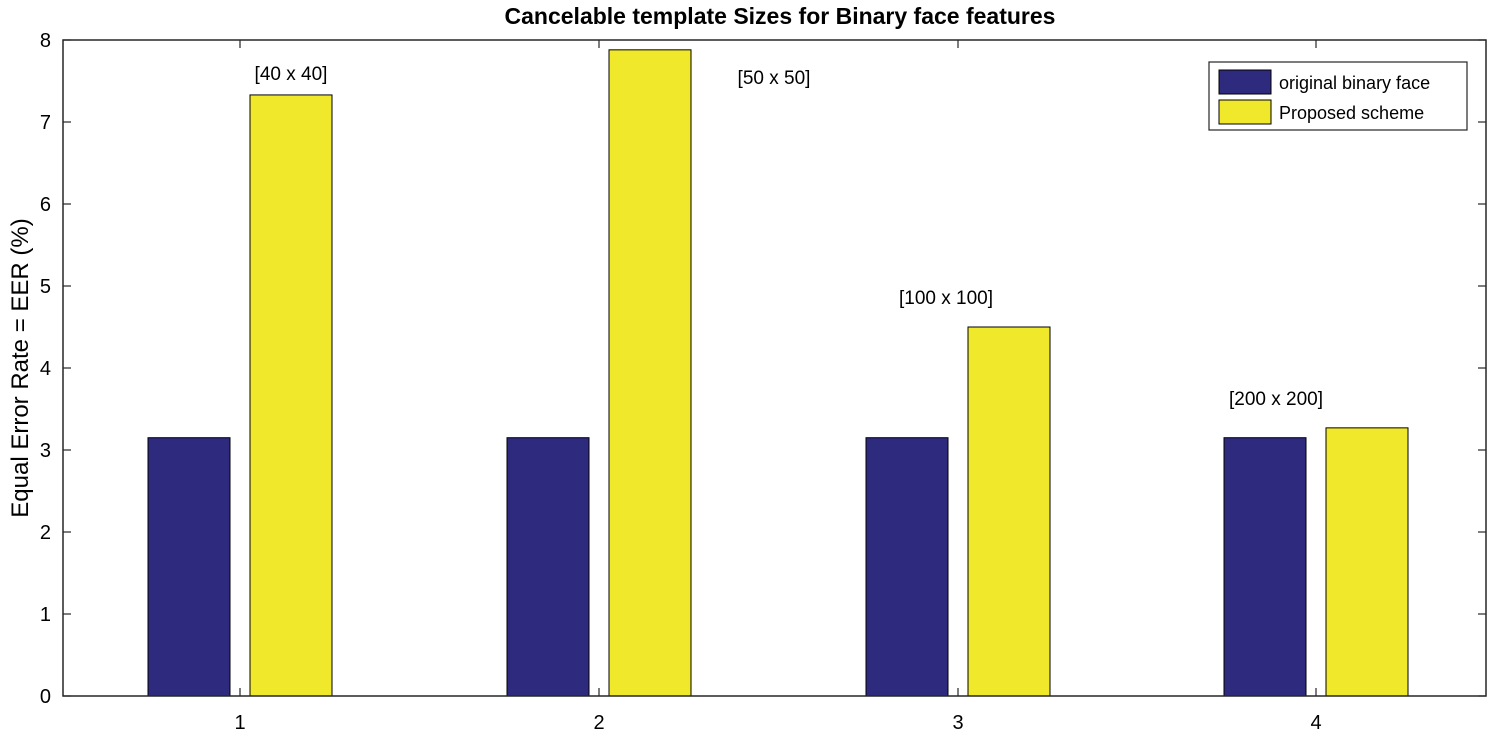 The image size is (1500, 737). I want to click on legend-swatch-proposed, so click(1245, 112).